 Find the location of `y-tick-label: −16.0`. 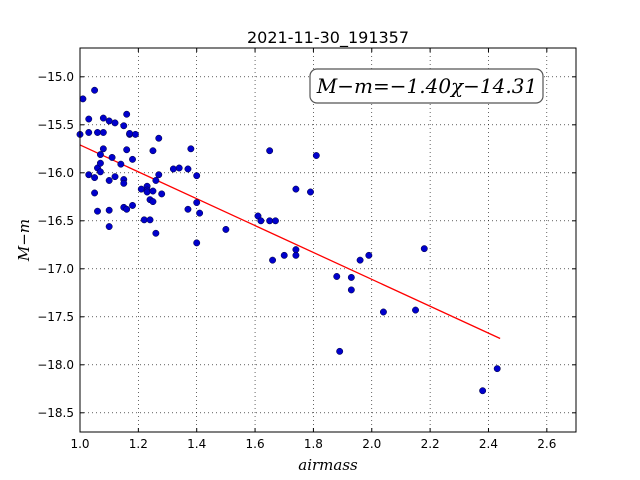

y-tick-label: −16.0 is located at coordinates (55, 173).